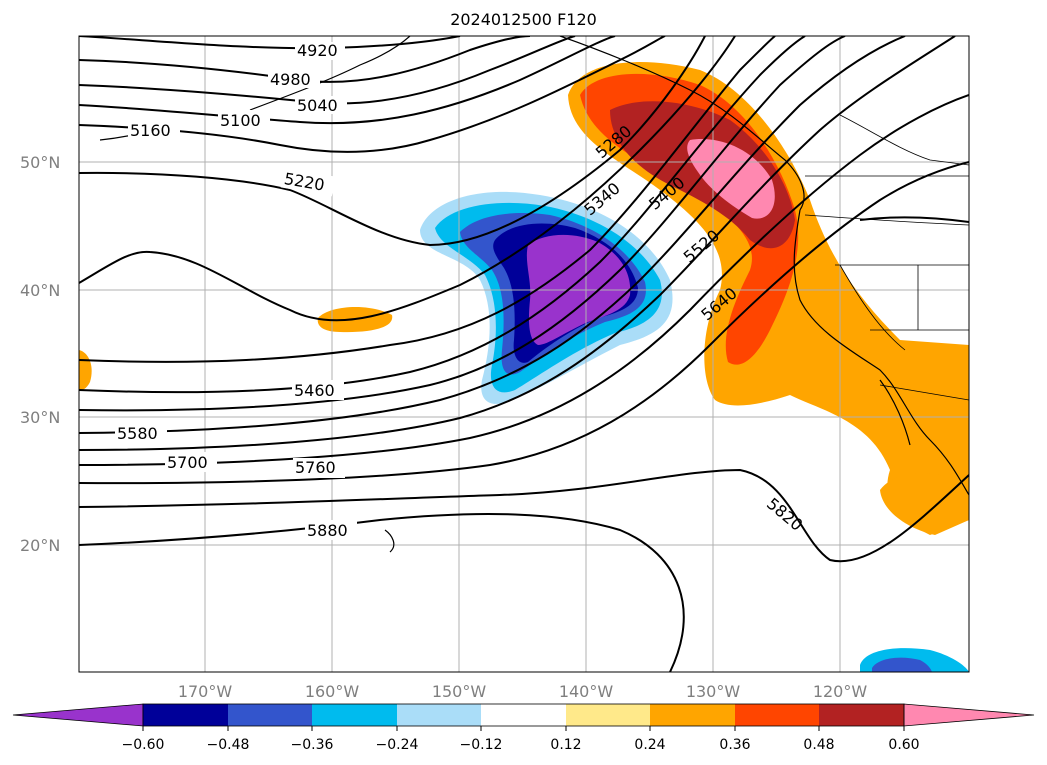 The height and width of the screenshot is (765, 1047). I want to click on political-borders, so click(886, 257).